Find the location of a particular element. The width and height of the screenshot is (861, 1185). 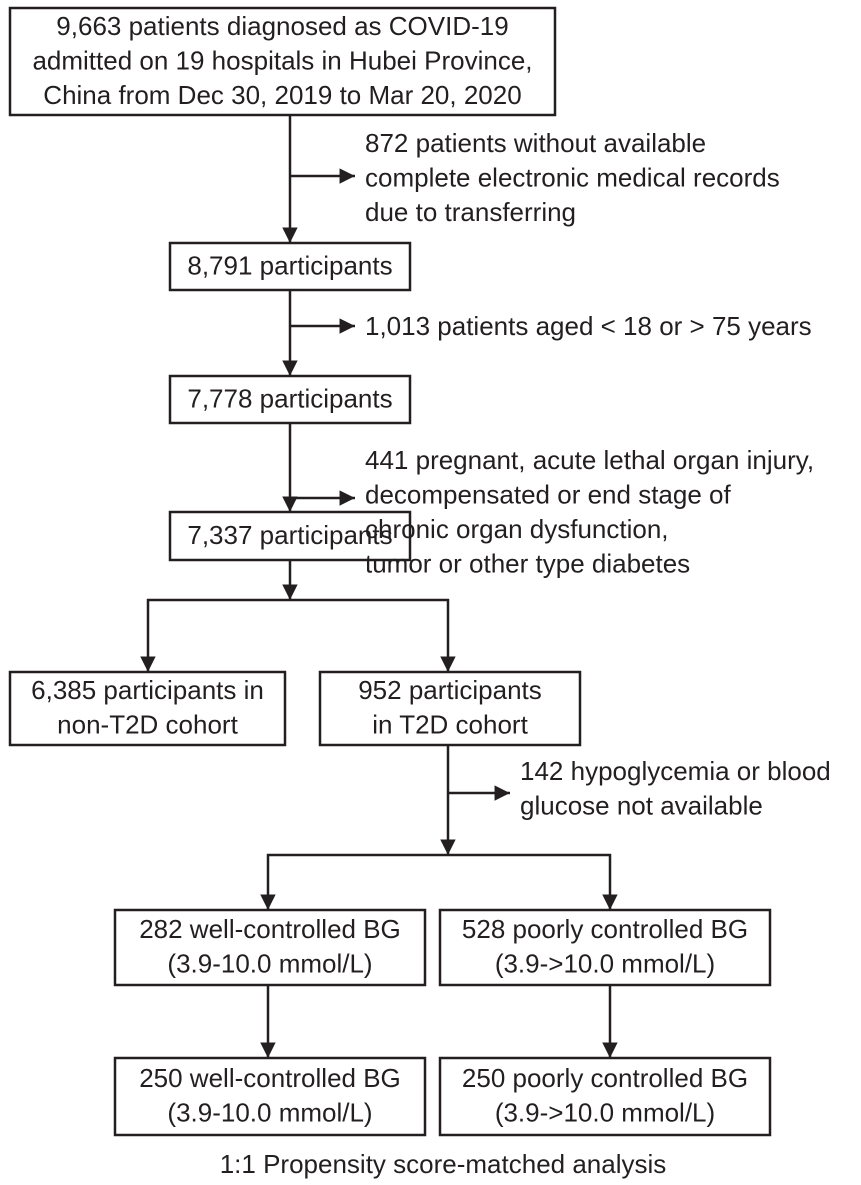

box-text: 8,791 participants is located at coordinates (289, 265).